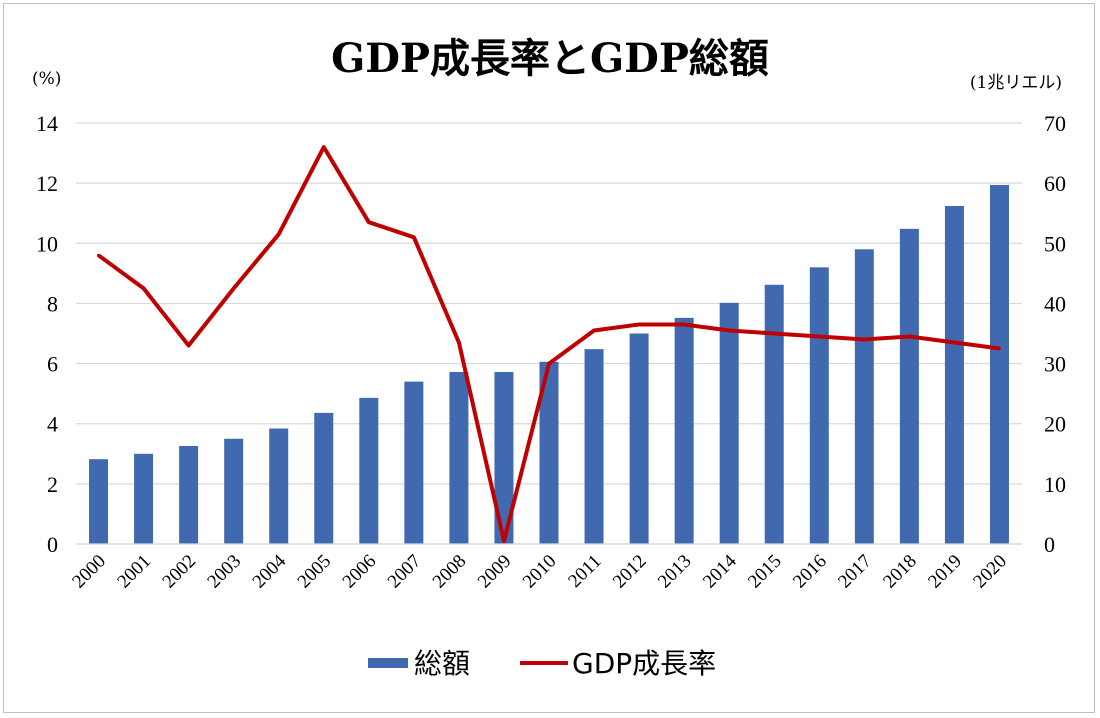 The image size is (1100, 718). Describe the element at coordinates (279, 486) in the screenshot. I see `bar-2004` at that location.